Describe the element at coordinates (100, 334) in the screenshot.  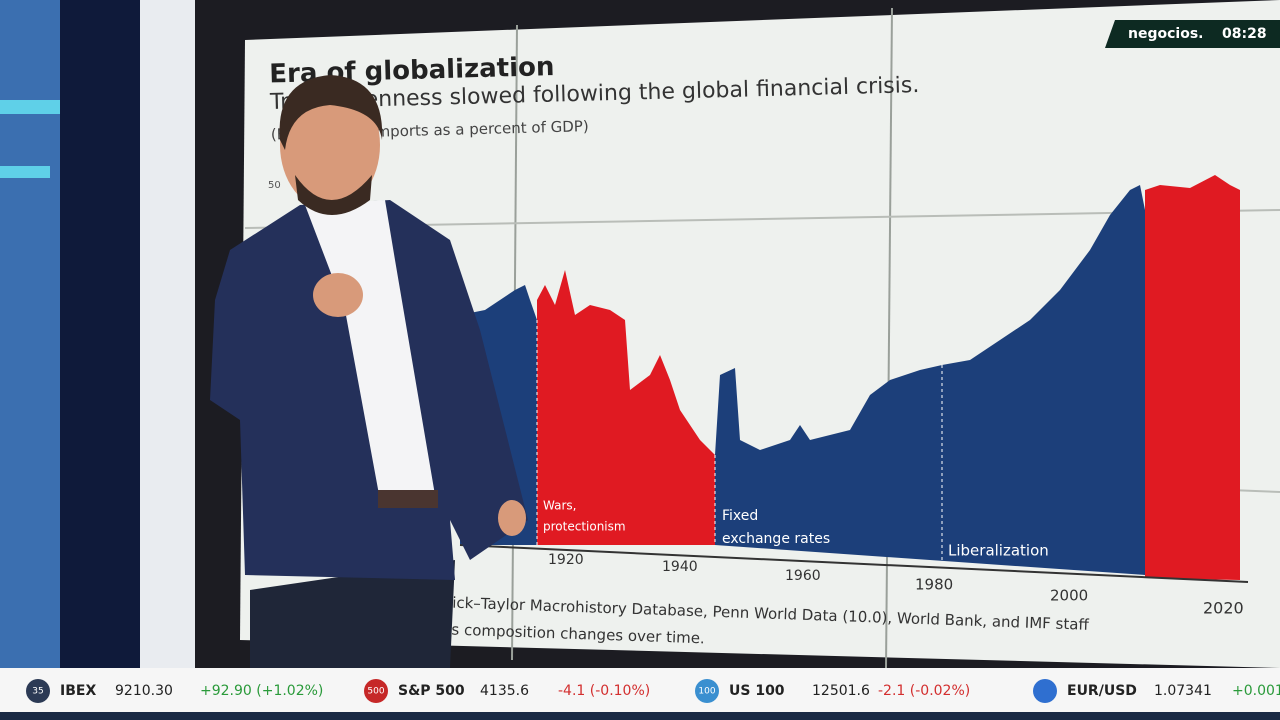
I see `studio-pillar` at that location.